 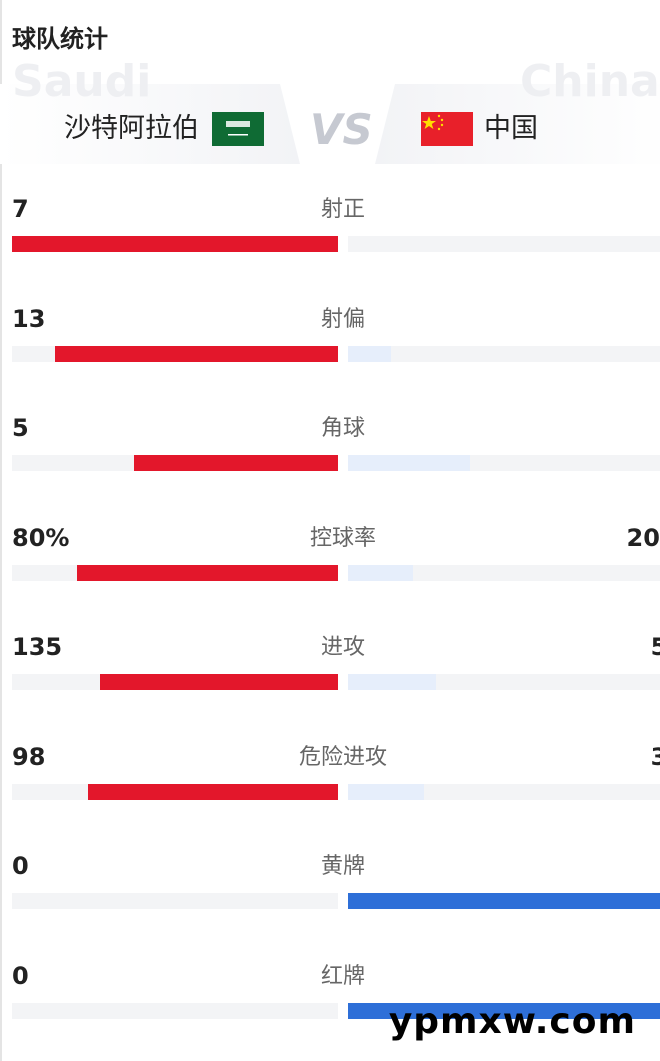 I want to click on home-value: 98, so click(x=29, y=756).